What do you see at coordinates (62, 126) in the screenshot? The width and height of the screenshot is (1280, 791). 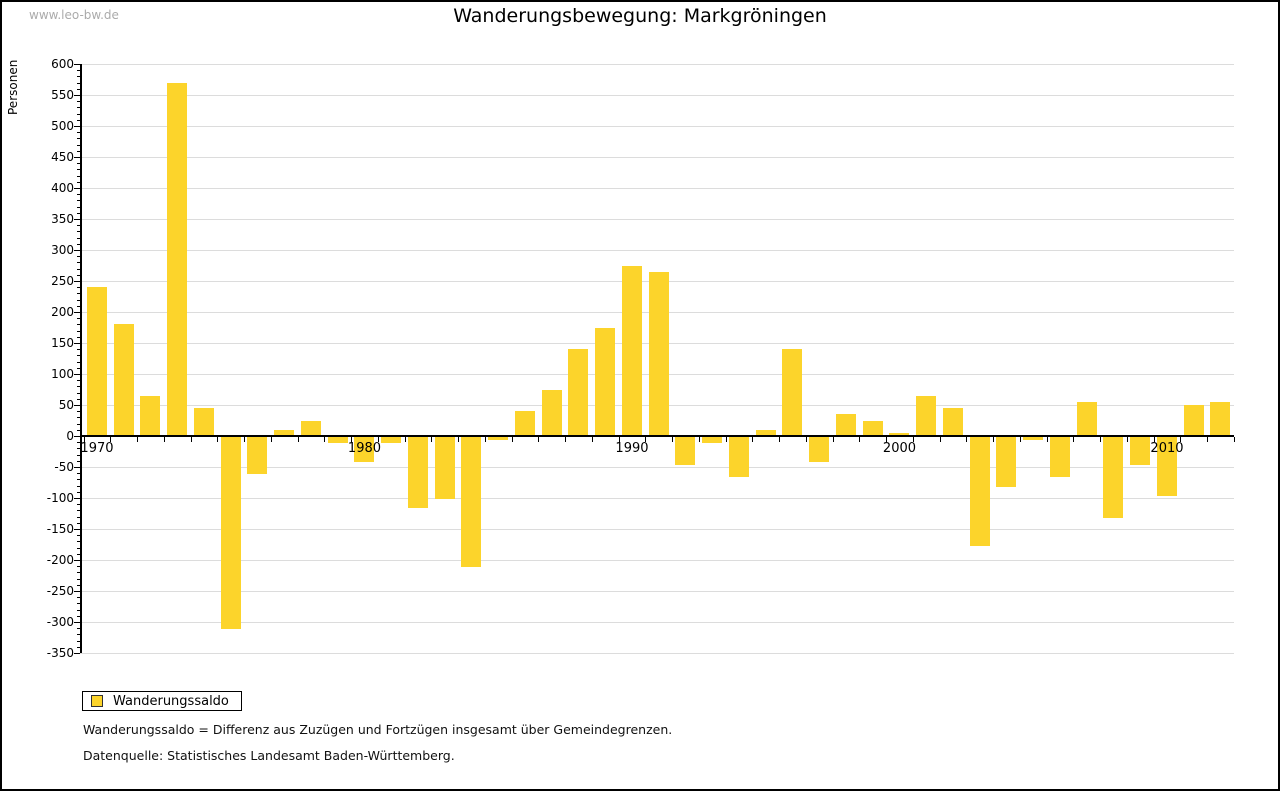 I see `y-axis-label-500: 500` at bounding box center [62, 126].